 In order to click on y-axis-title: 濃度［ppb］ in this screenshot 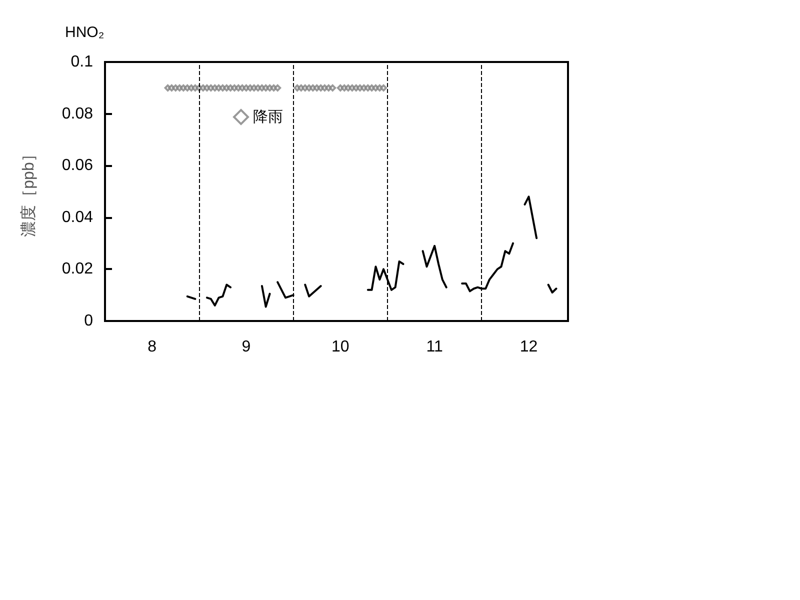, I will do `click(29, 191)`.